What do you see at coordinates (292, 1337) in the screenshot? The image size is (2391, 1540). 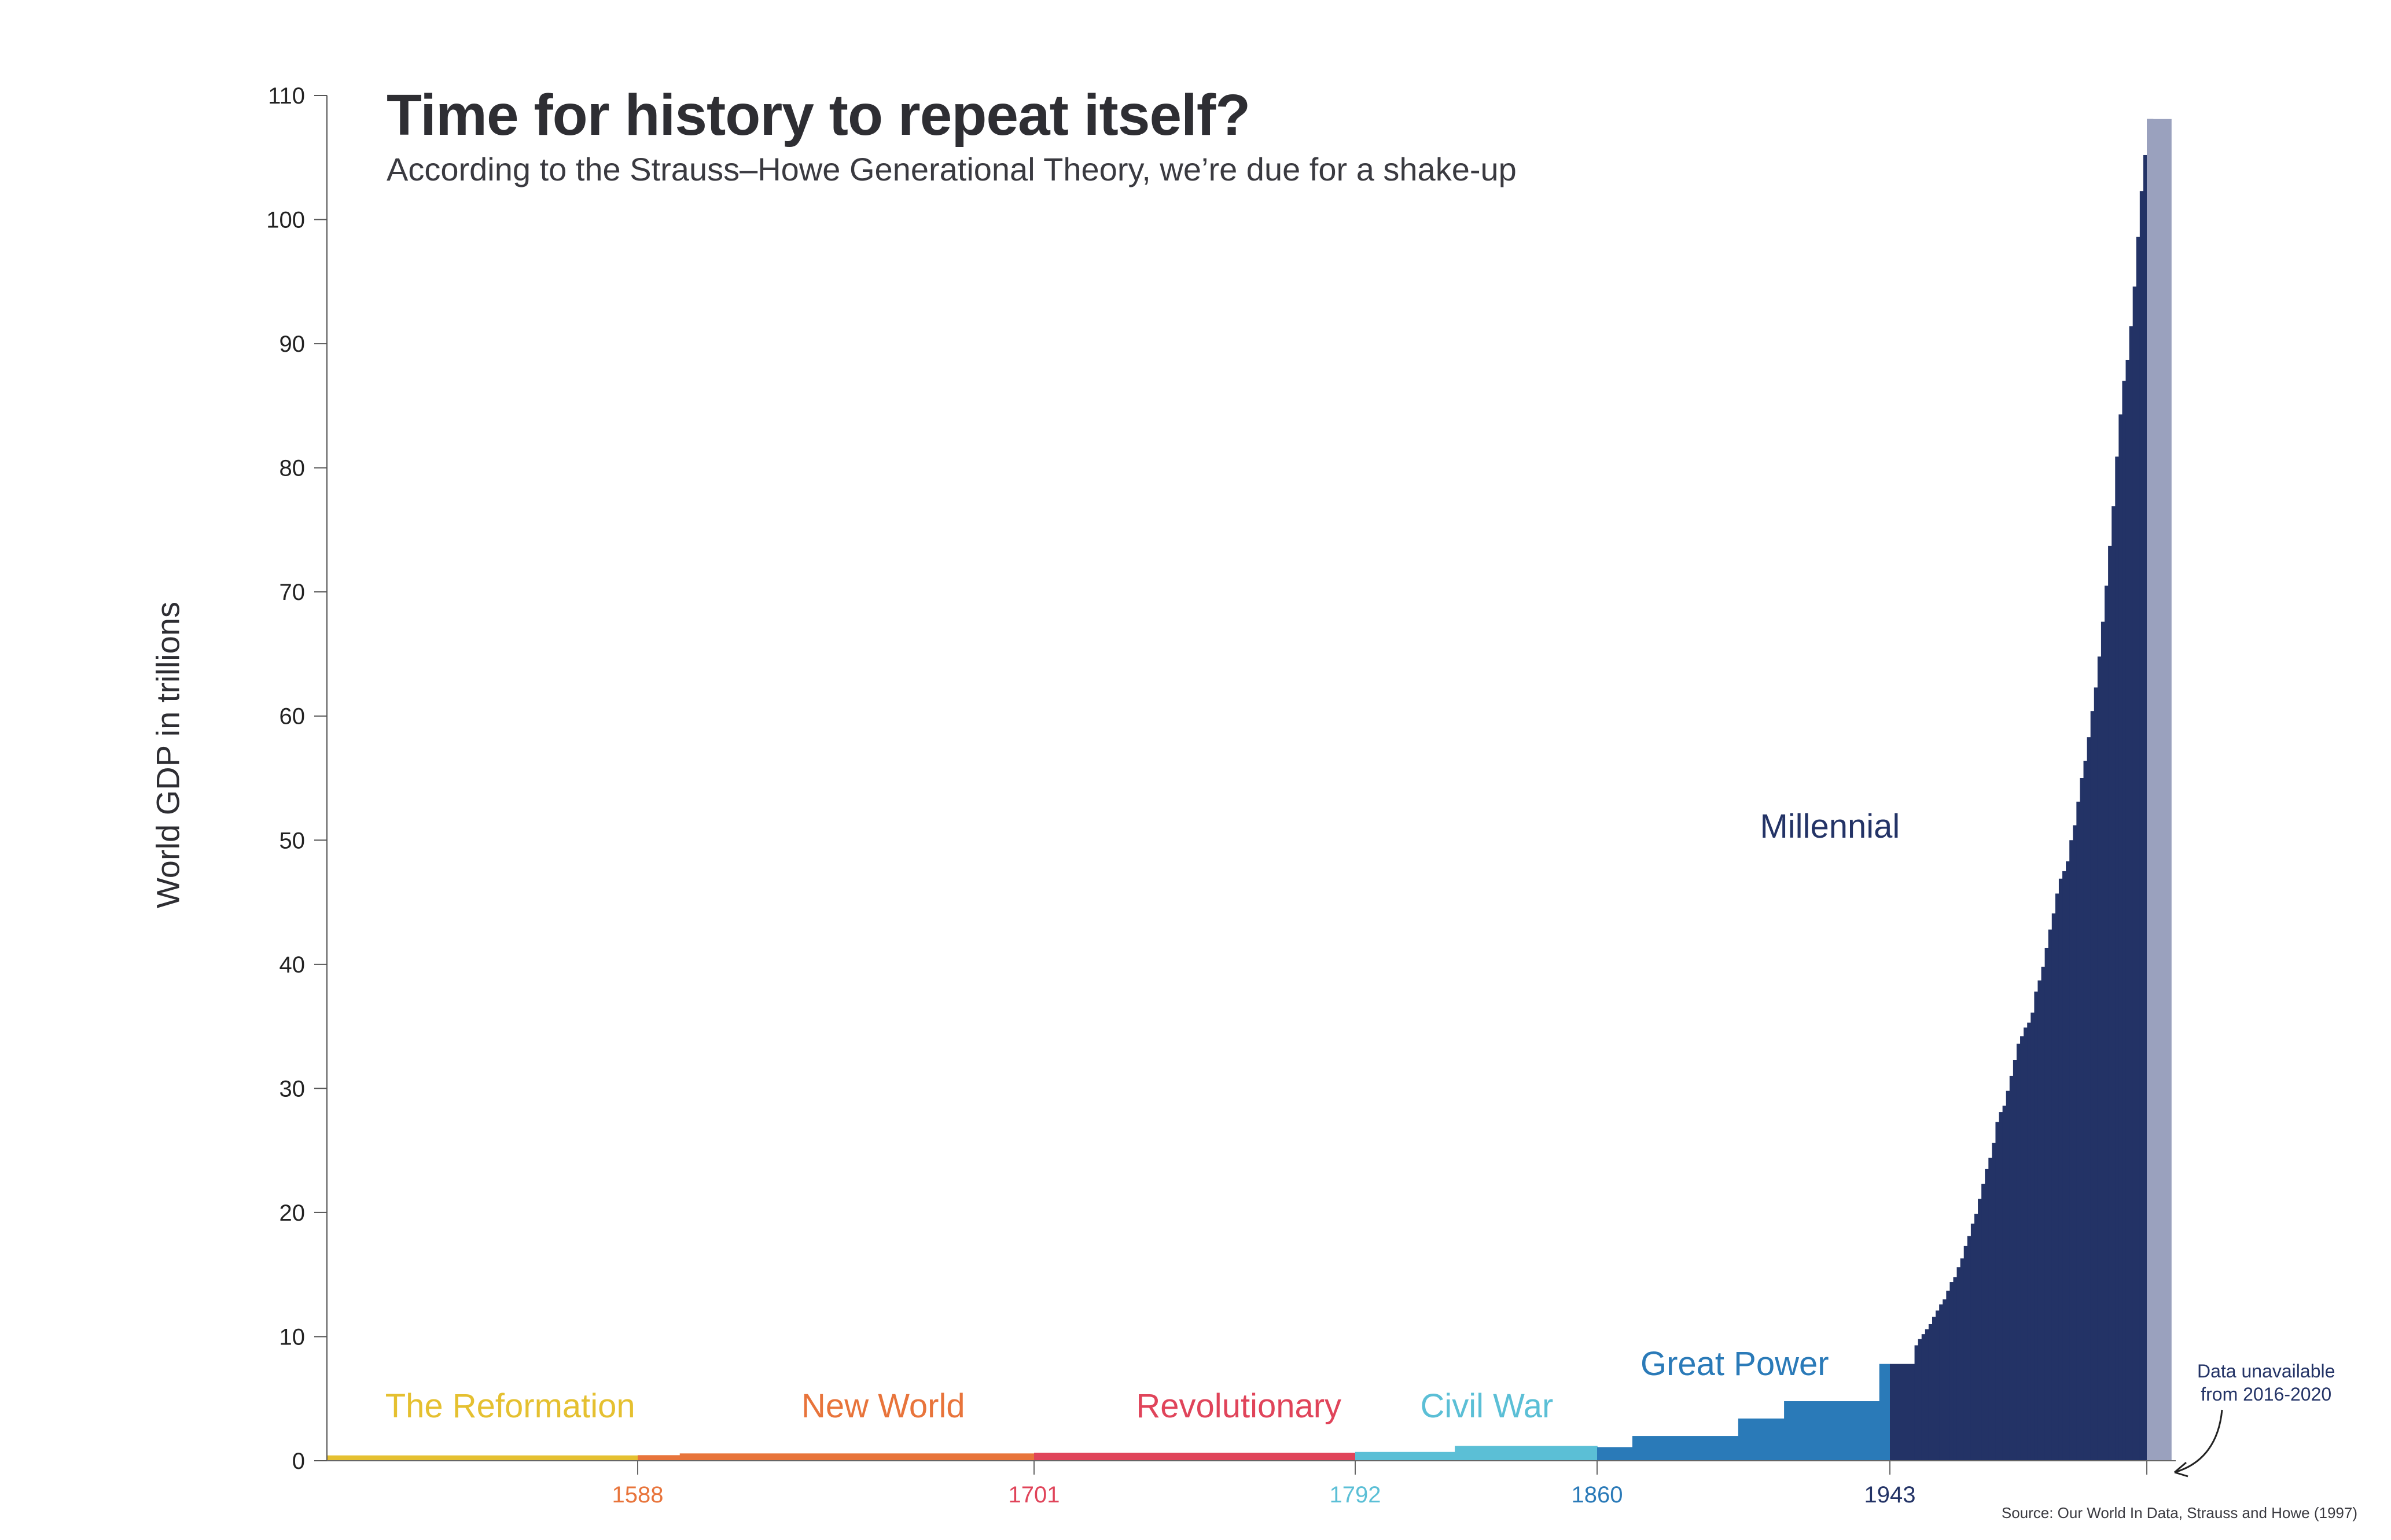 I see `y-tick-label-10: 10` at bounding box center [292, 1337].